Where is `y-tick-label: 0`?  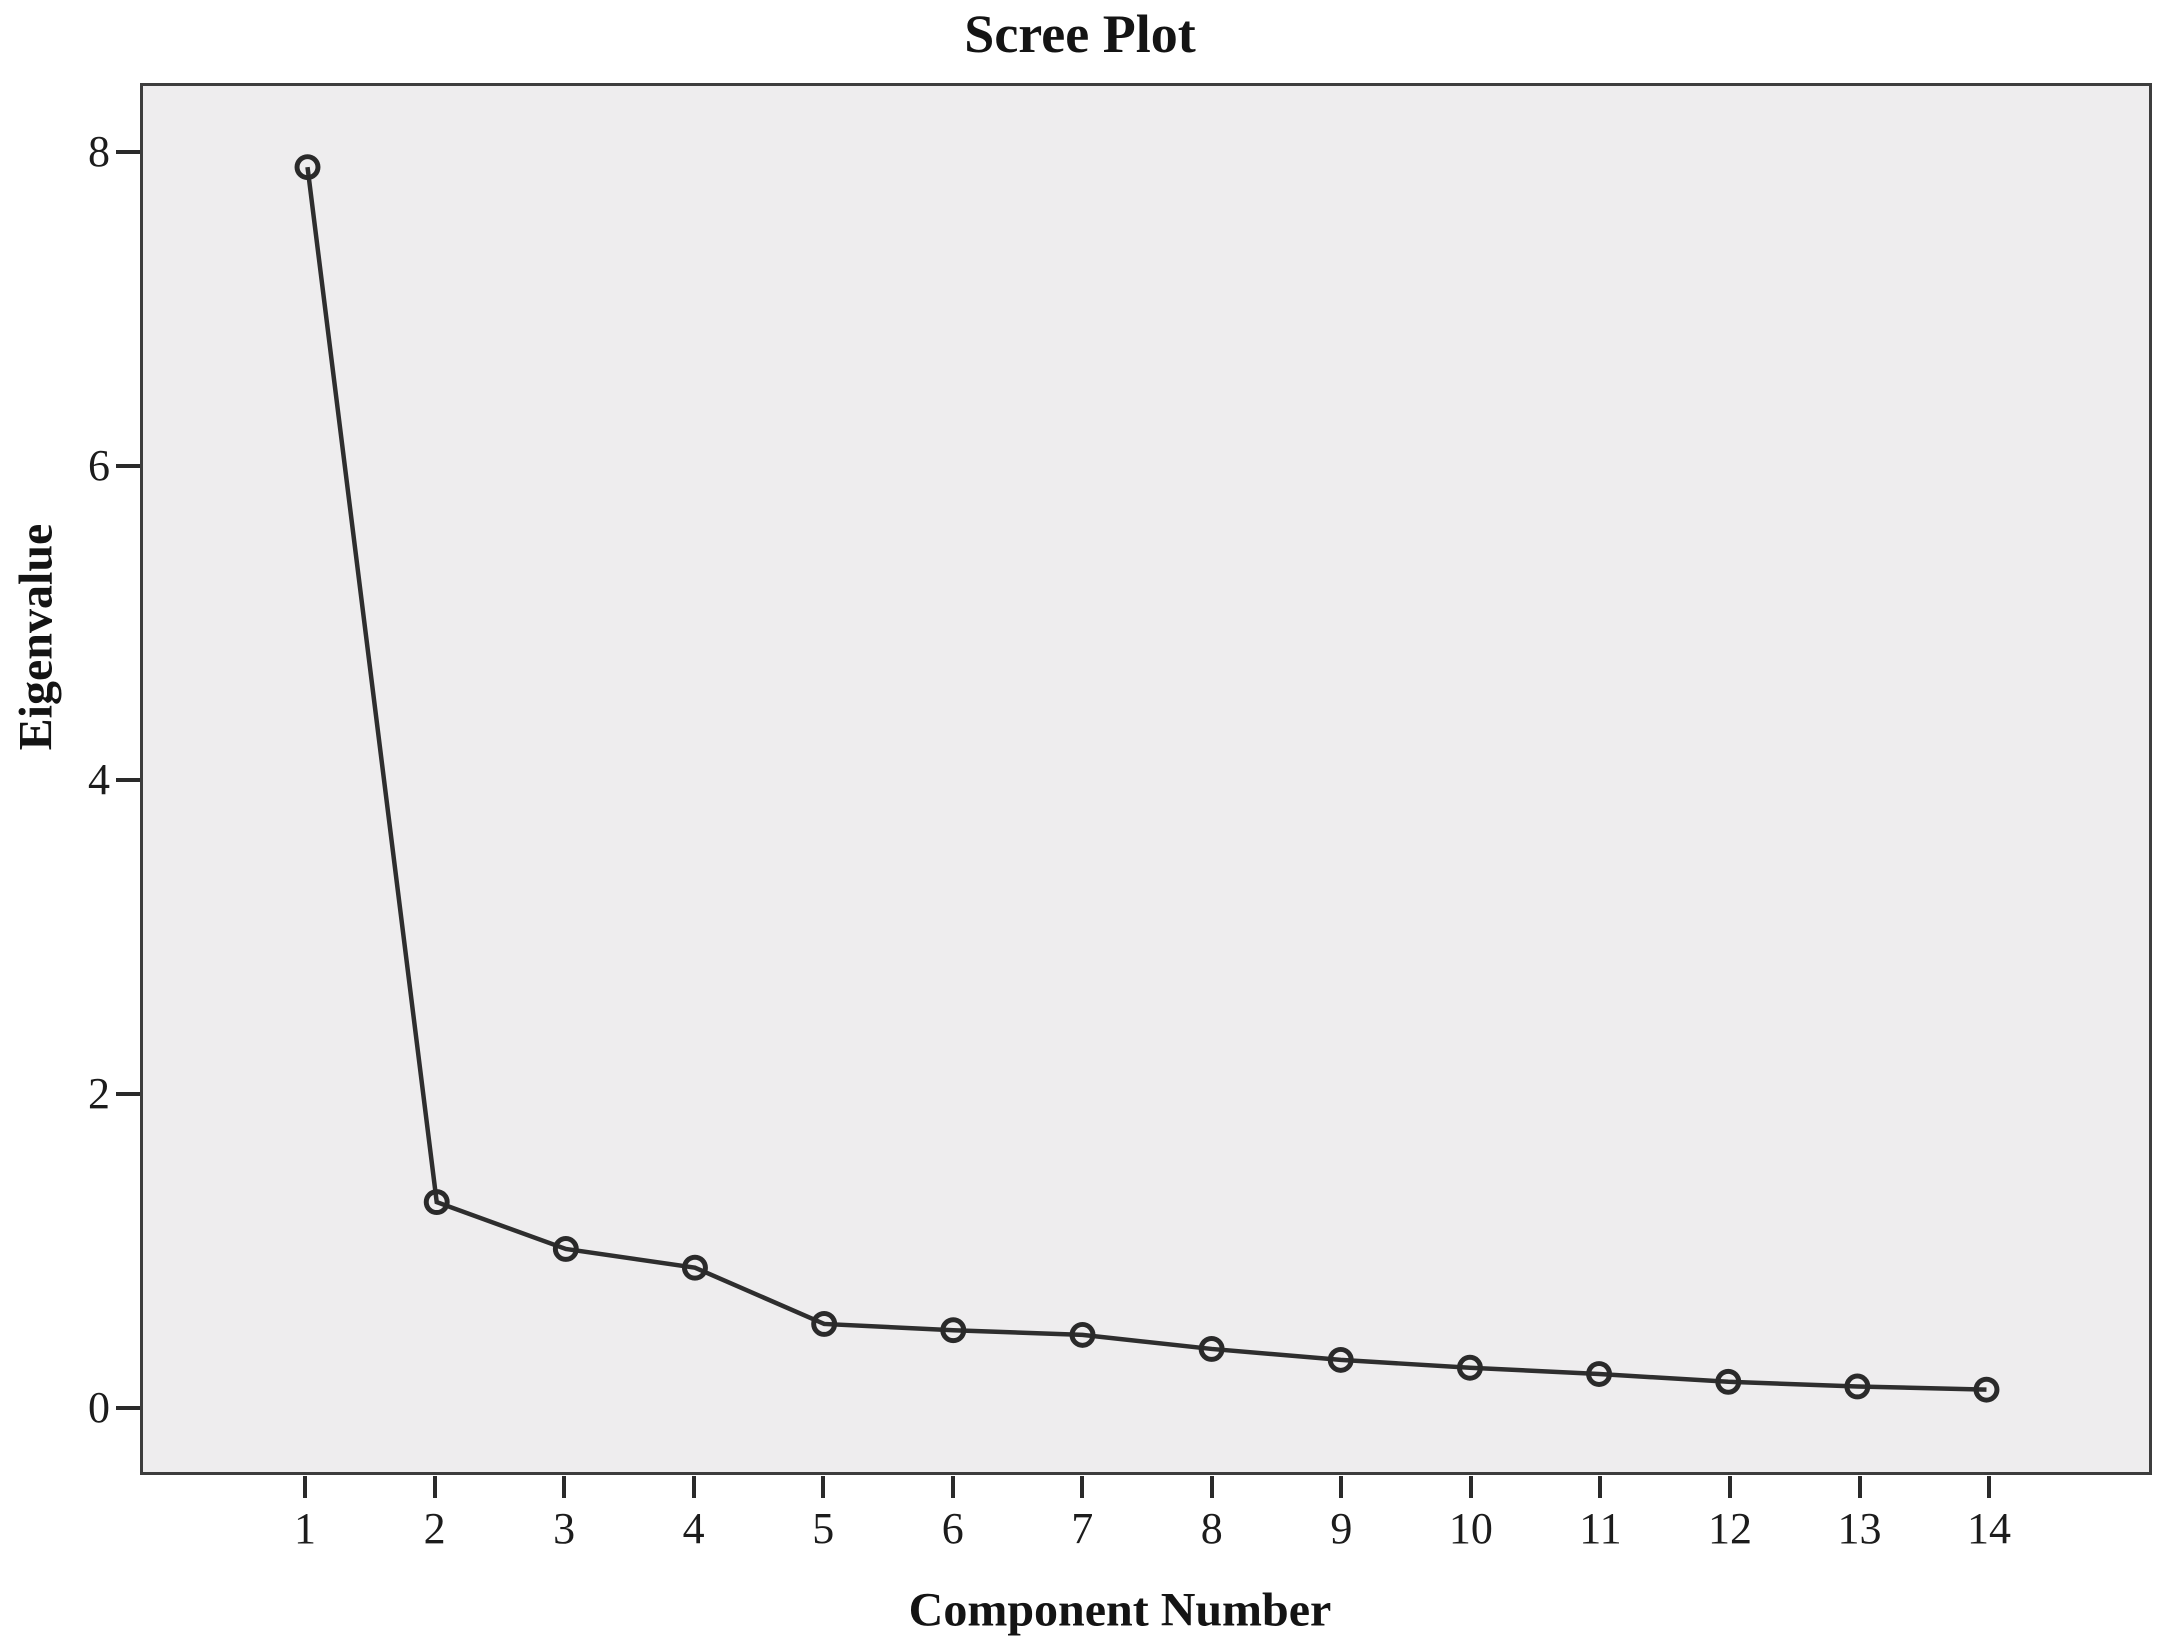
y-tick-label: 0 is located at coordinates (99, 1407).